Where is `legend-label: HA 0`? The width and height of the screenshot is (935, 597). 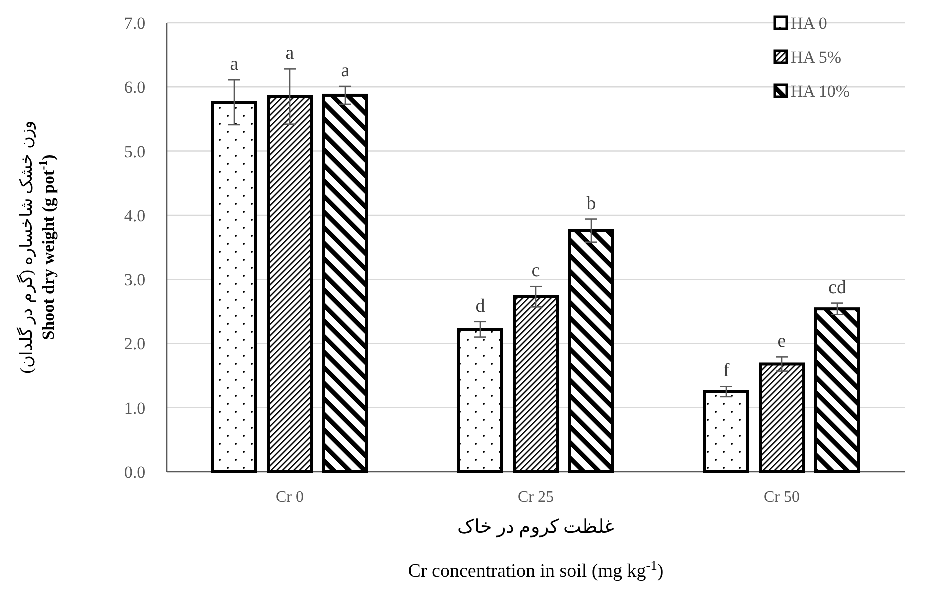 legend-label: HA 0 is located at coordinates (809, 23).